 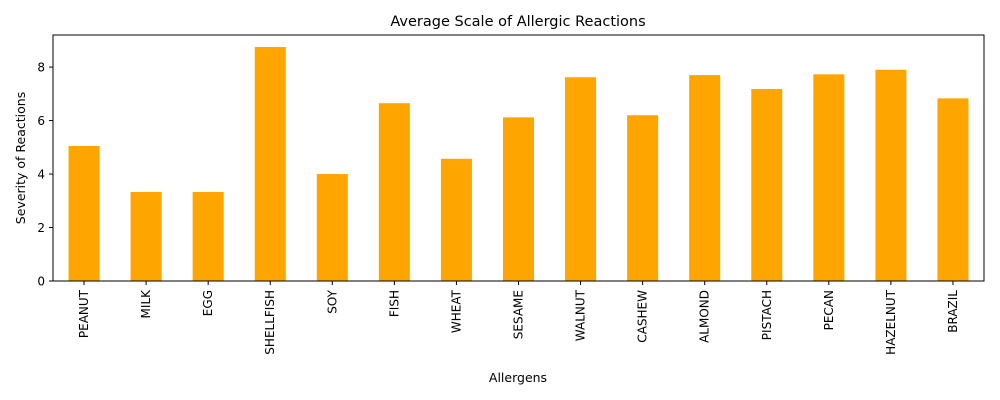 I want to click on x-tick-label: SOY, so click(x=332, y=301).